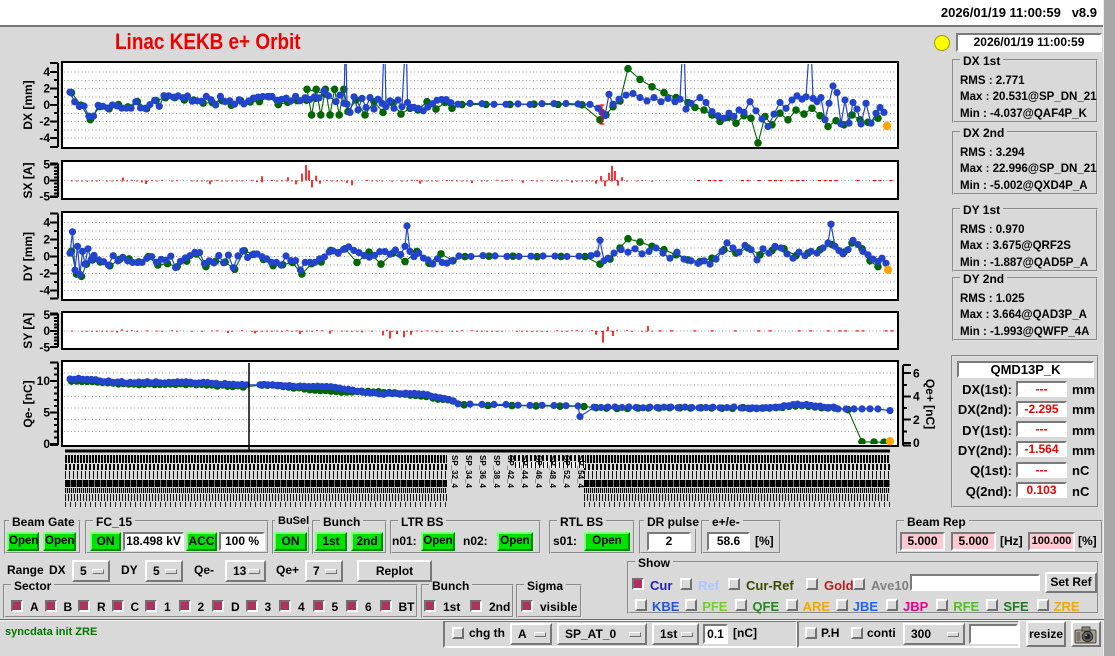  Describe the element at coordinates (28, 180) in the screenshot. I see `svg-text: SX [A]` at that location.